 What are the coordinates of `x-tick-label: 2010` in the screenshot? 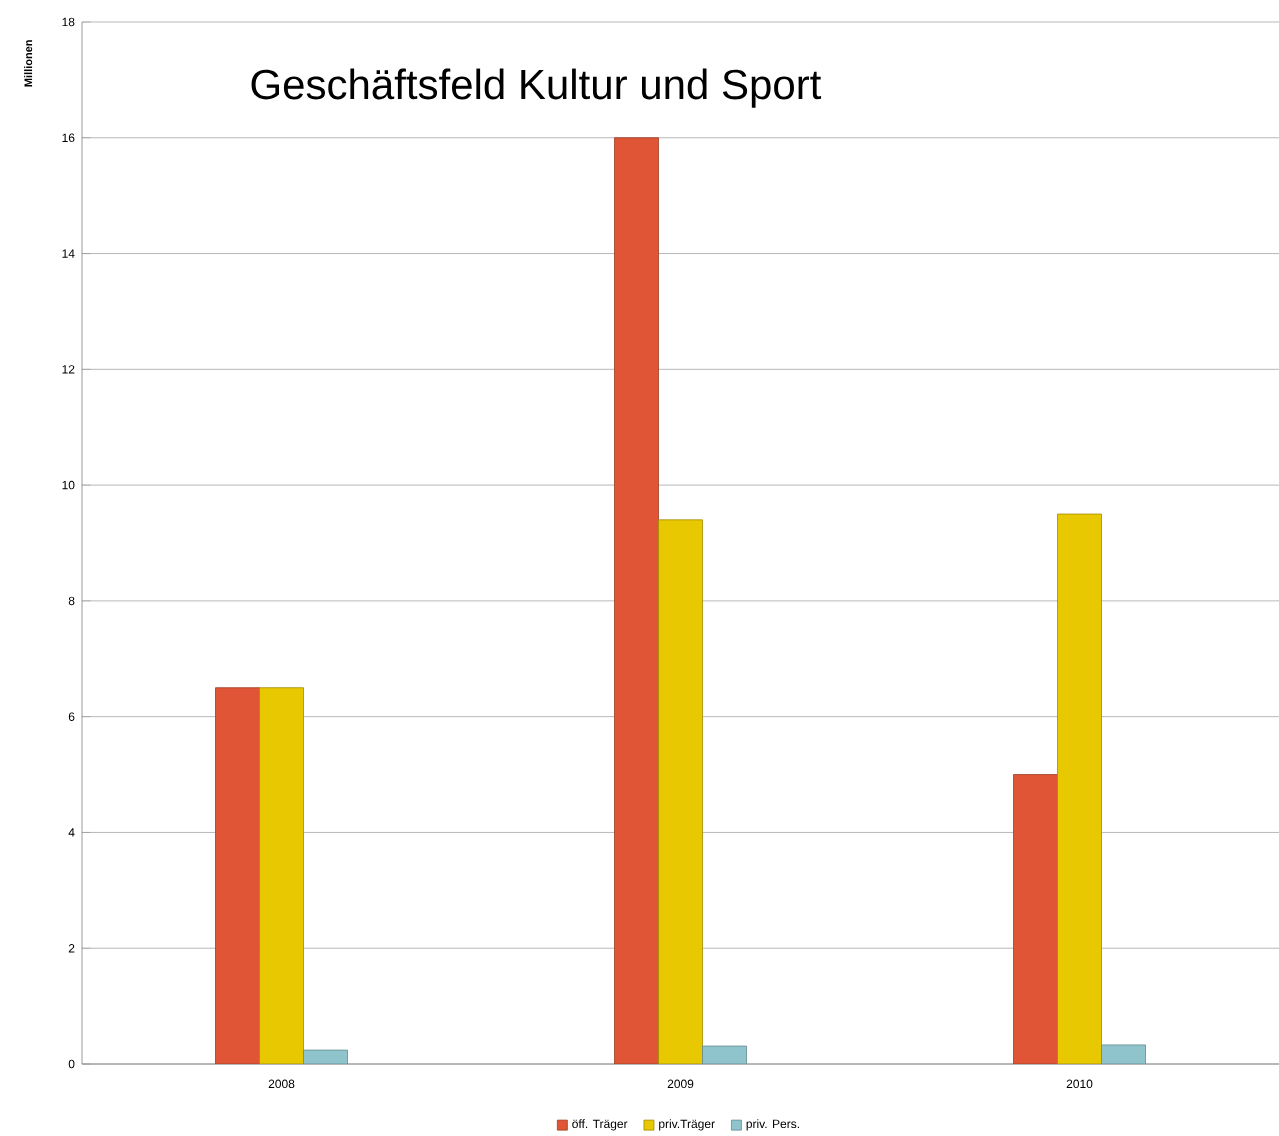 It's located at (1079, 1084).